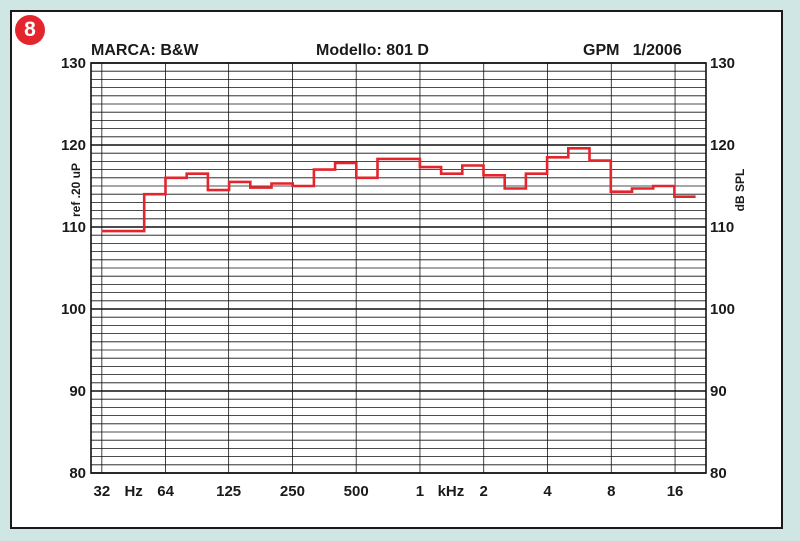  I want to click on x-tick-label: 250, so click(292, 491).